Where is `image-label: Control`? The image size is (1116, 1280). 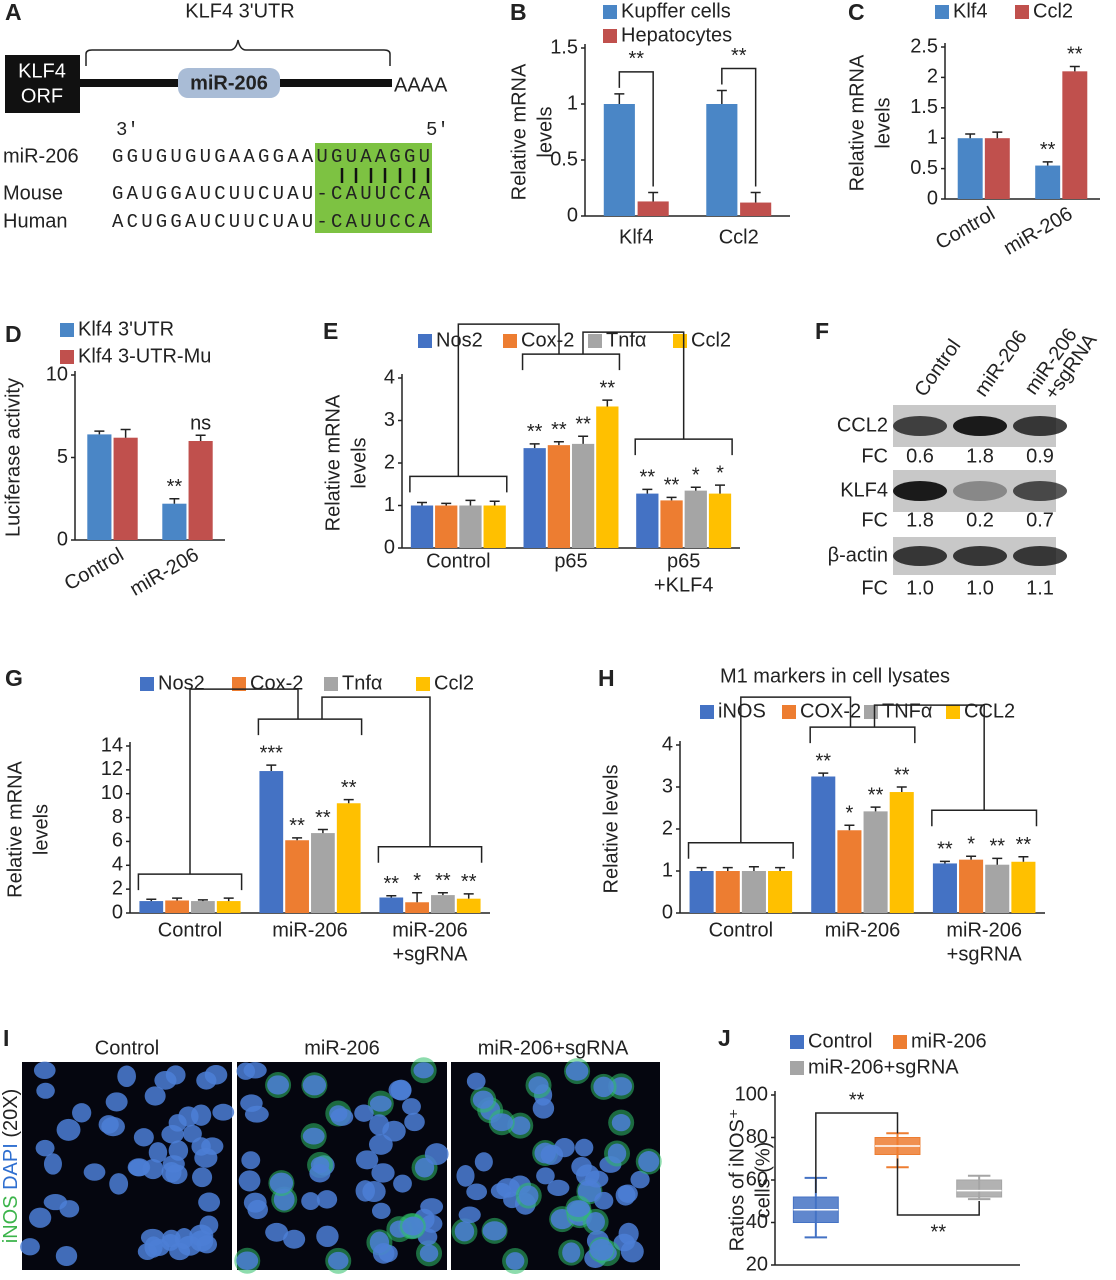 image-label: Control is located at coordinates (127, 1048).